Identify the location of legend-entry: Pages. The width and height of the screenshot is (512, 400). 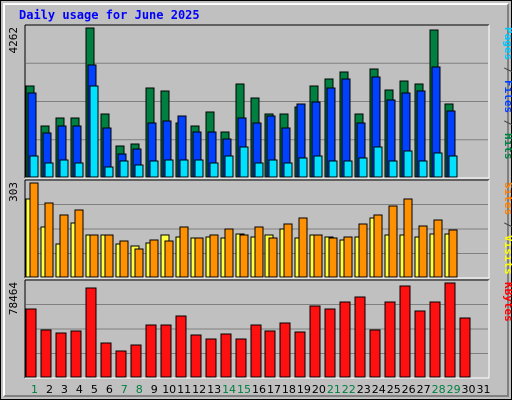
(507, 43).